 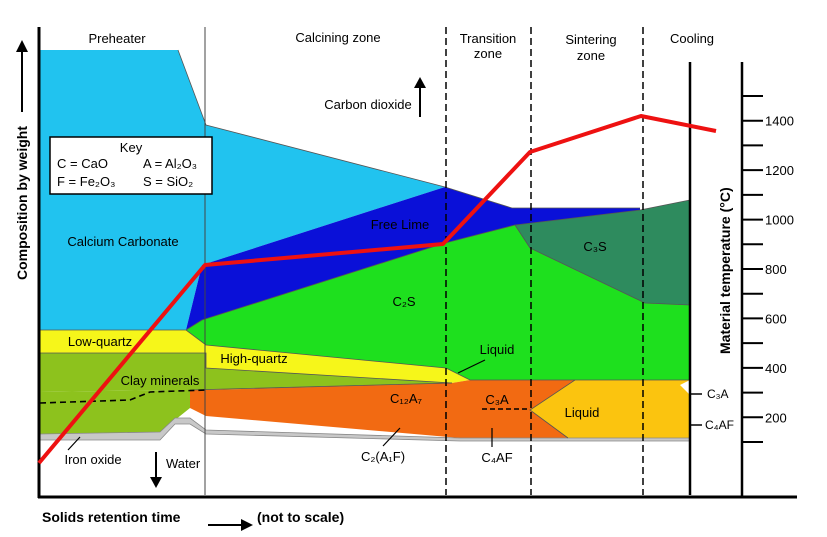 I want to click on label-c2s: C₂S, so click(x=403, y=301).